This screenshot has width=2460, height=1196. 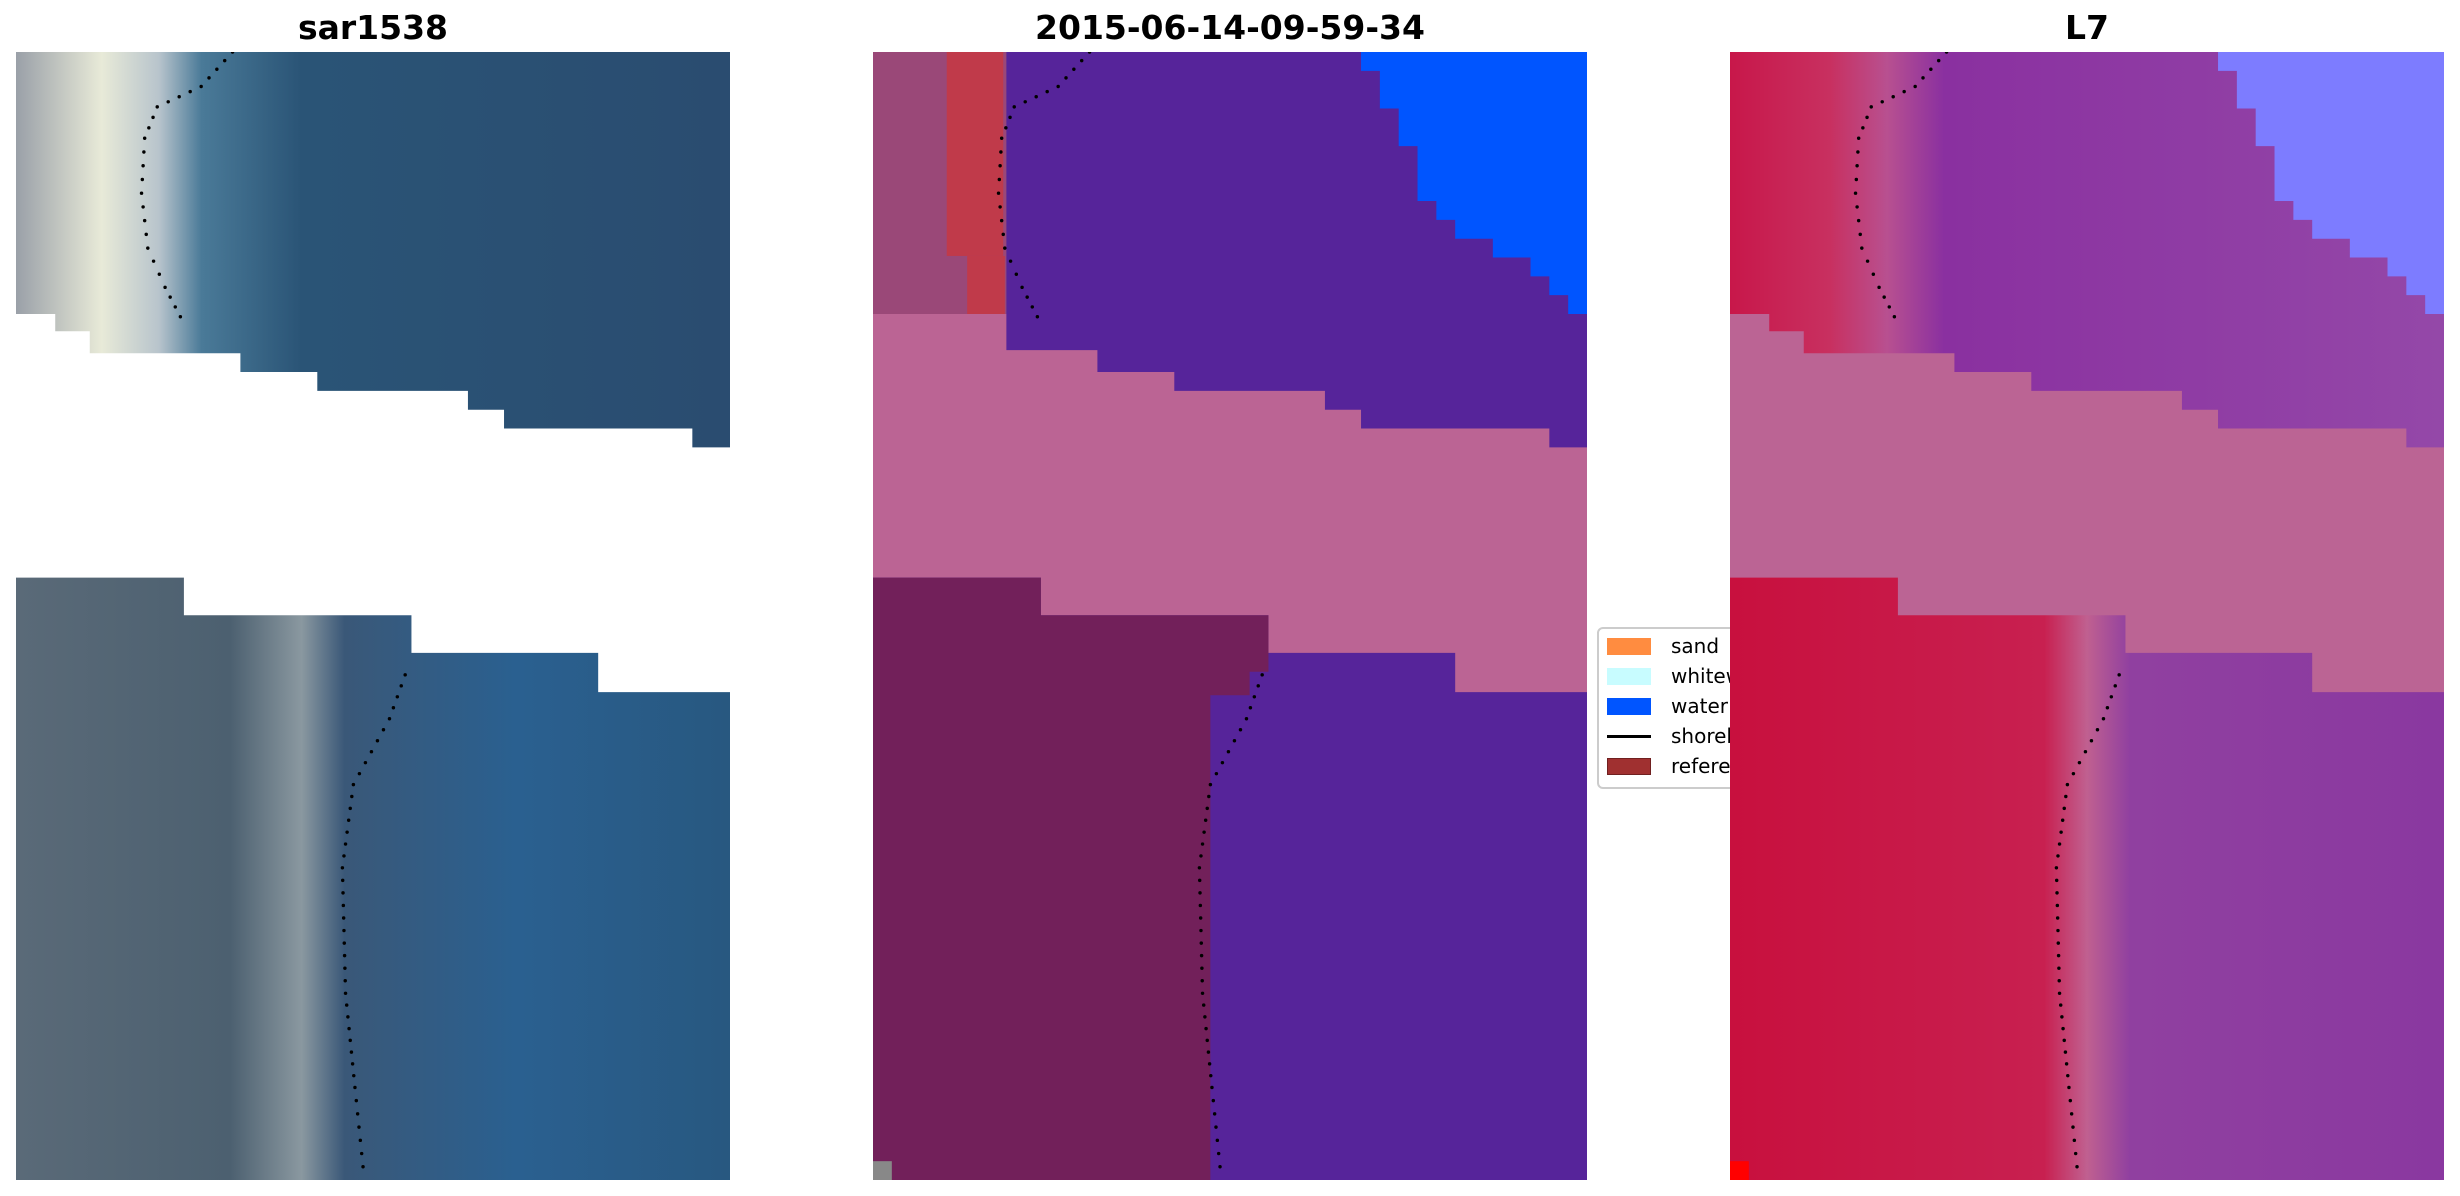 I want to click on legend-label: shoreli, so click(x=1704, y=736).